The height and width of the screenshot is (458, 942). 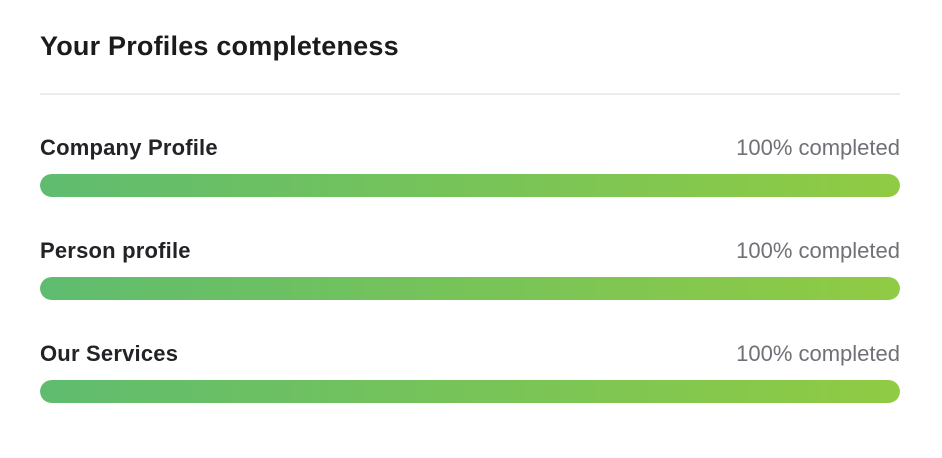 What do you see at coordinates (470, 354) in the screenshot?
I see `row-header: Our Services 100% completed` at bounding box center [470, 354].